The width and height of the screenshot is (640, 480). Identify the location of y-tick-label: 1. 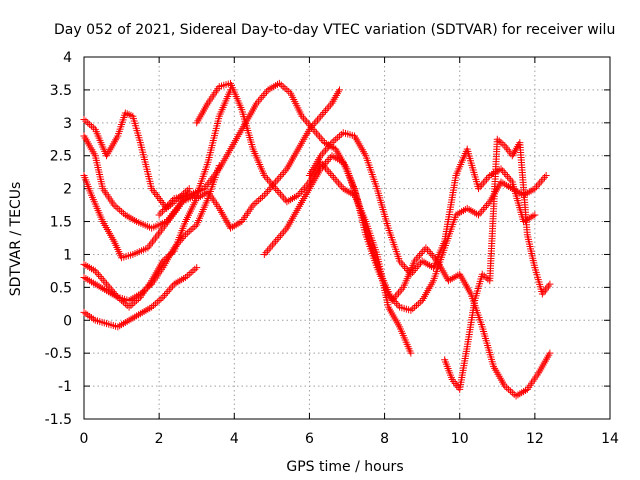
(67, 255).